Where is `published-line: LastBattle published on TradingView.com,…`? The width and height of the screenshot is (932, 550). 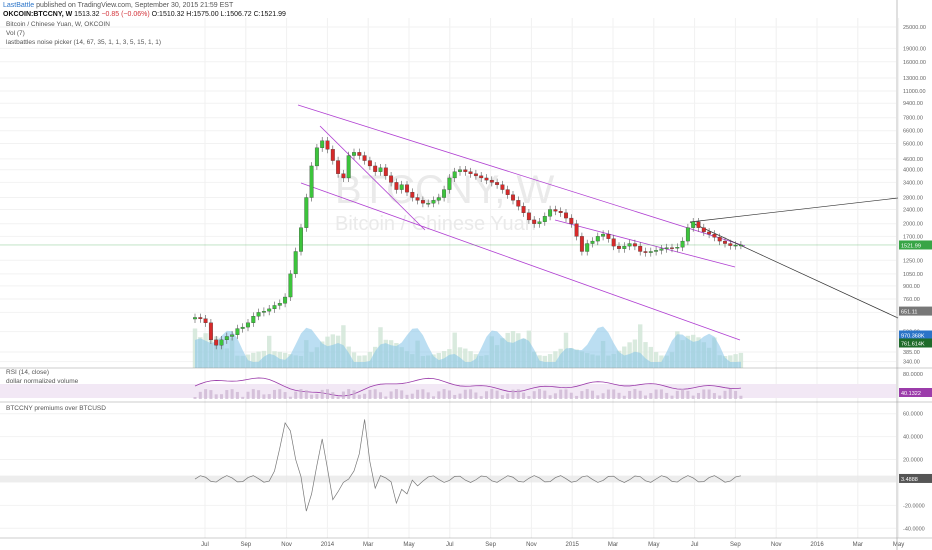
published-line: LastBattle published on TradingView.com,… is located at coordinates (118, 5).